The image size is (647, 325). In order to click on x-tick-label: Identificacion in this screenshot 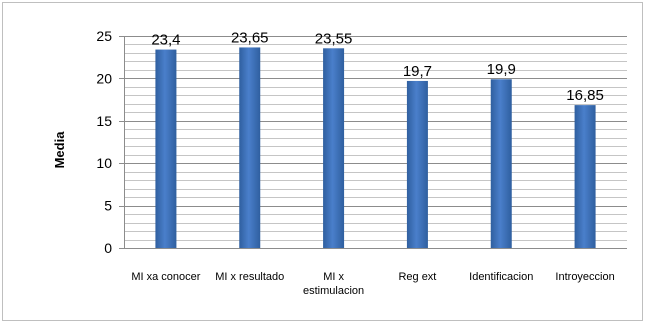, I will do `click(501, 277)`.